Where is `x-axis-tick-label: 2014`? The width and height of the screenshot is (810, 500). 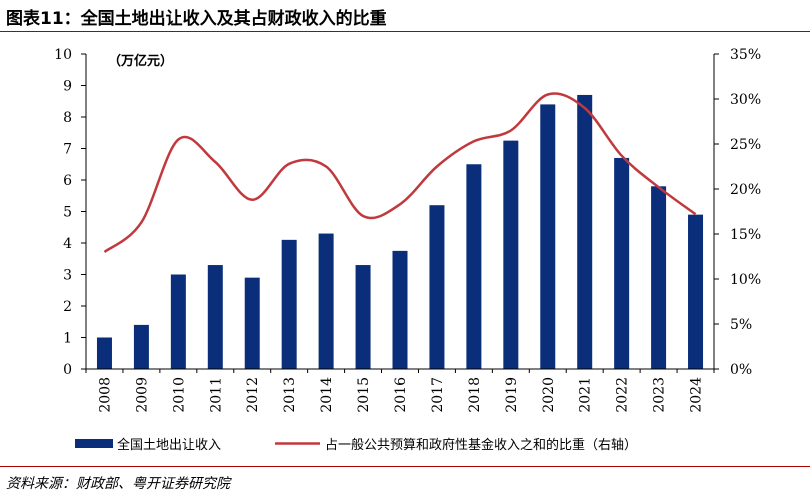
x-axis-tick-label: 2014 is located at coordinates (327, 395).